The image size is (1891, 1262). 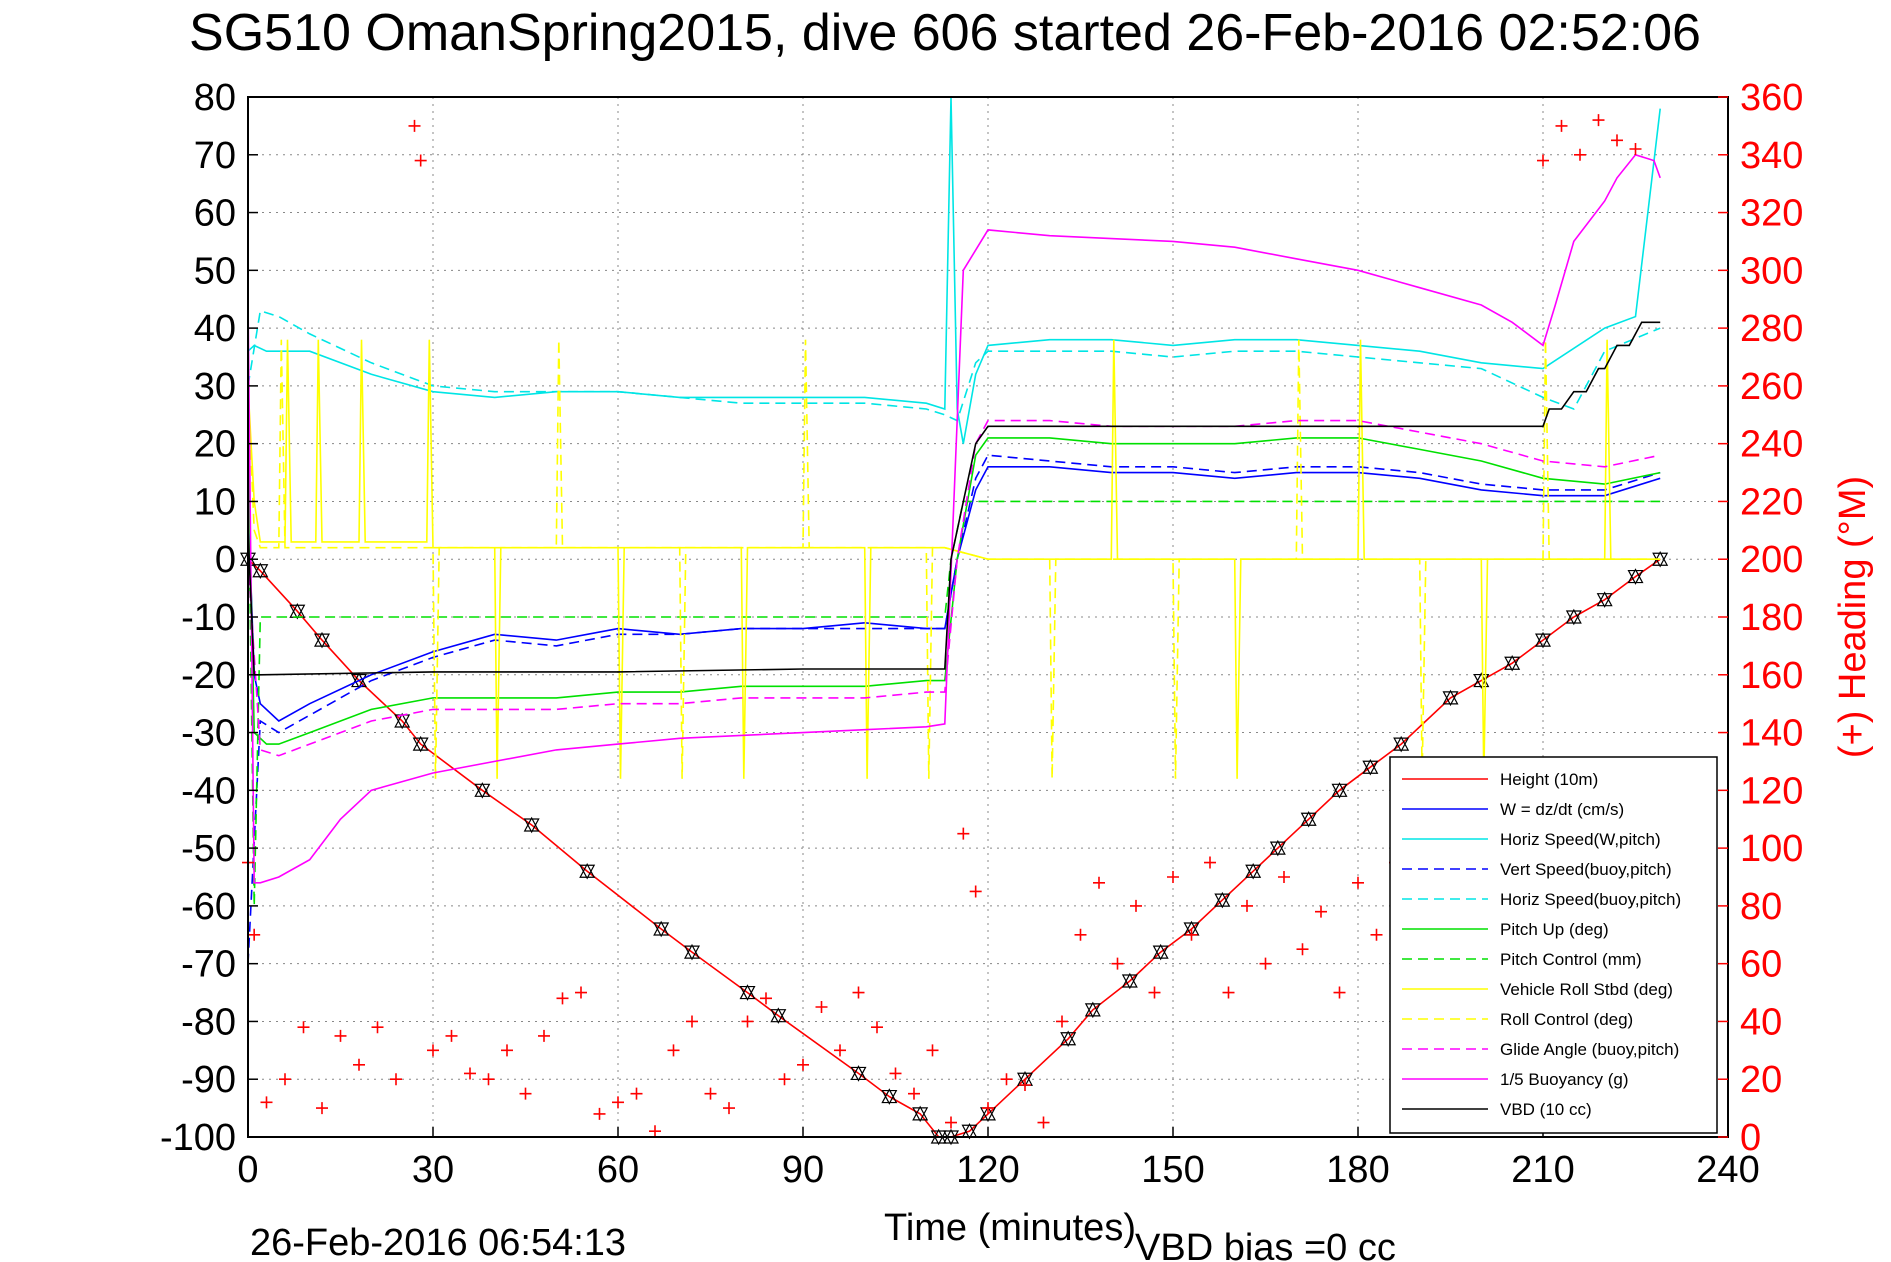 I want to click on legend-item: Glide Angle (buoy,pitch), so click(x=1540, y=1049).